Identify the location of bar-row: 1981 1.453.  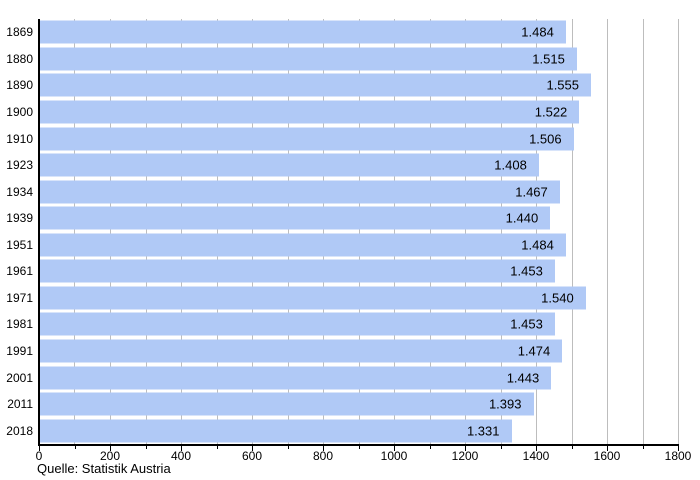
(339, 324).